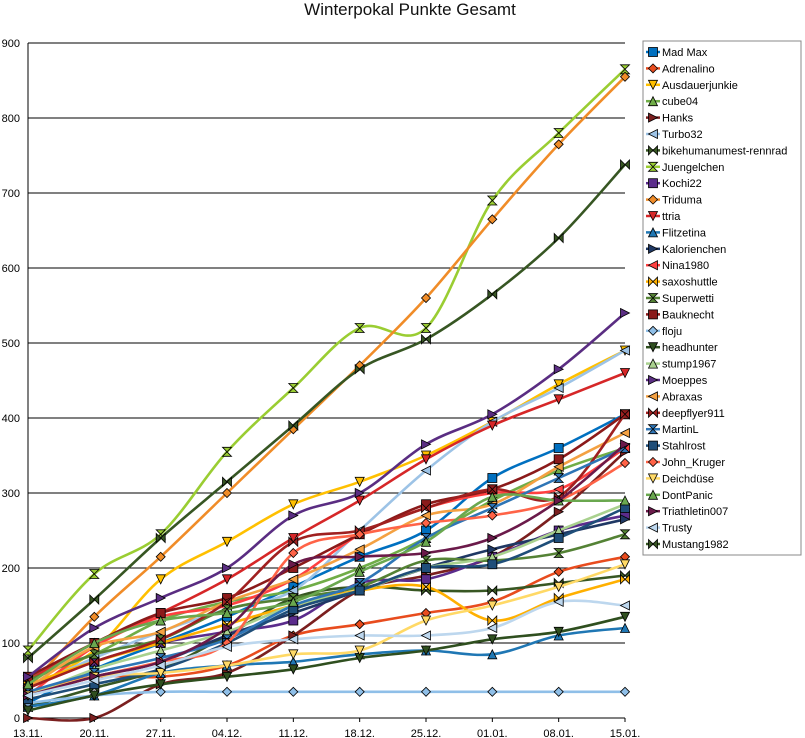 The width and height of the screenshot is (805, 738). I want to click on legend-item: stump1967, so click(681, 364).